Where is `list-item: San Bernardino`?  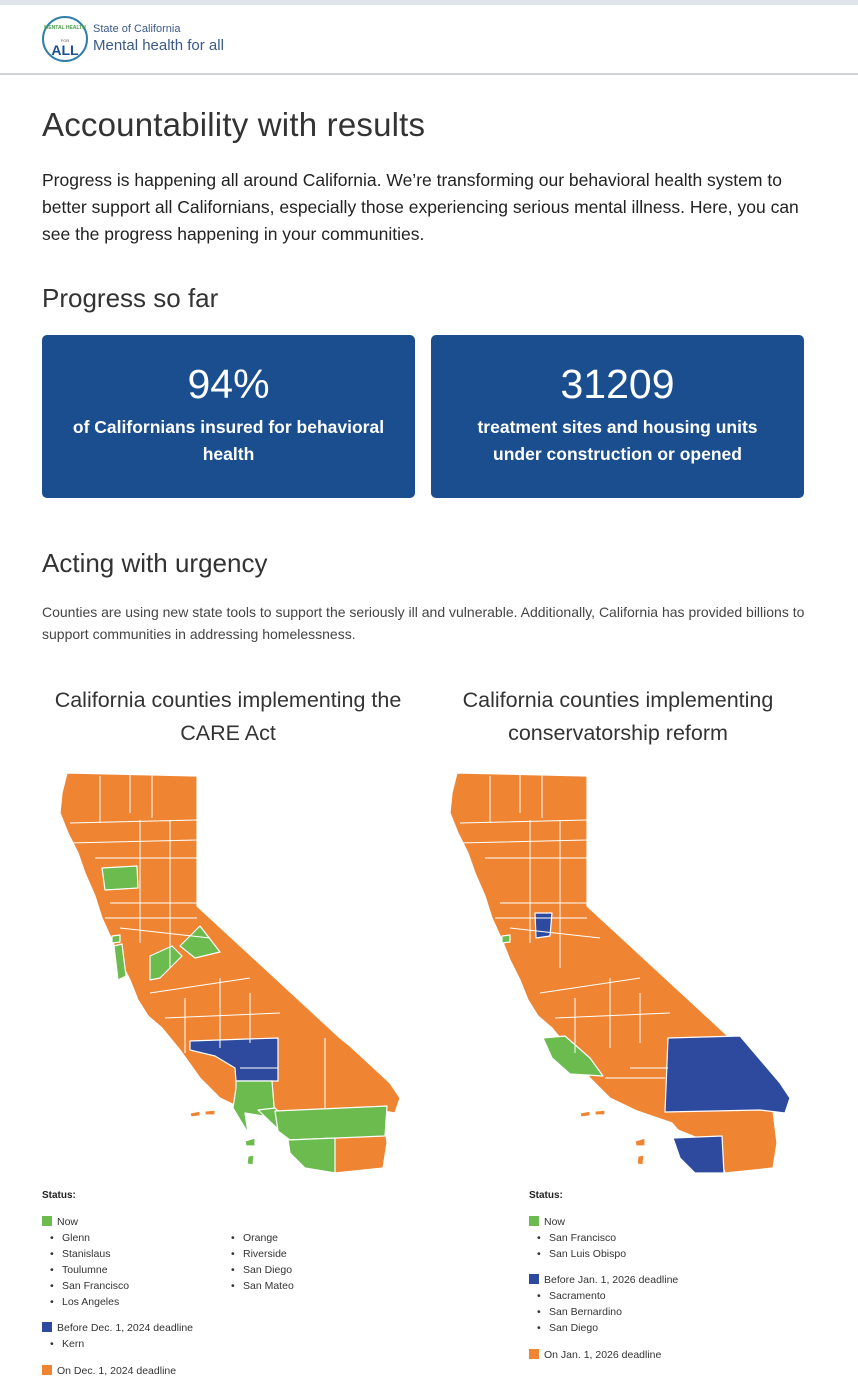
list-item: San Bernardino is located at coordinates (575, 1312).